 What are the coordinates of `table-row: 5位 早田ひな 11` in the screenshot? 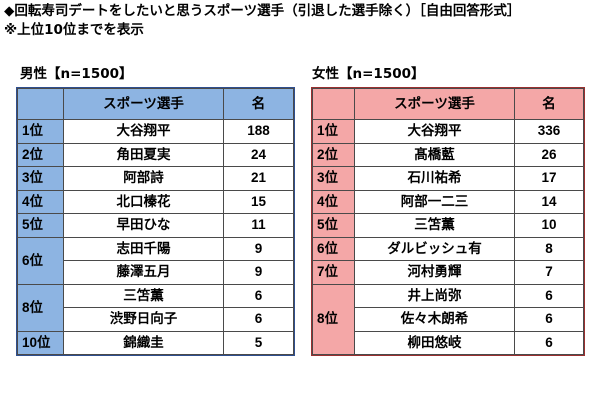 It's located at (155, 225).